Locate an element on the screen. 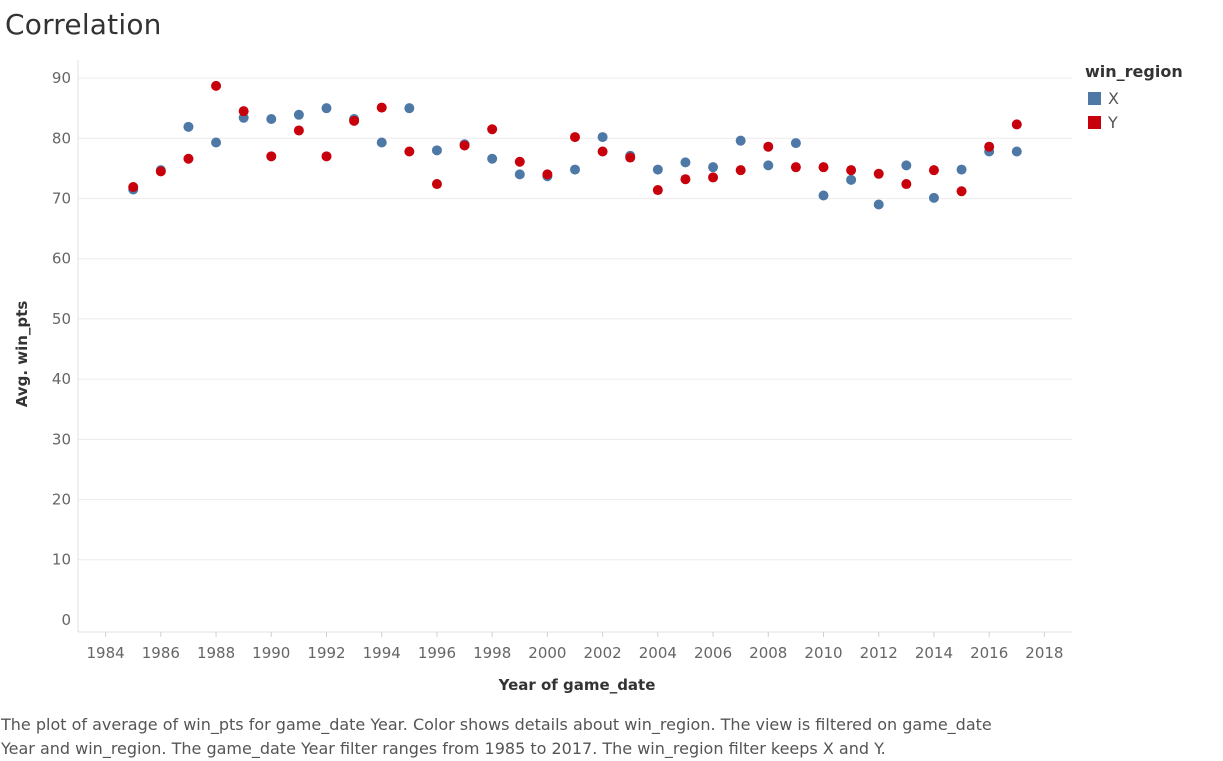  data-point-x-1995 is located at coordinates (409, 108).